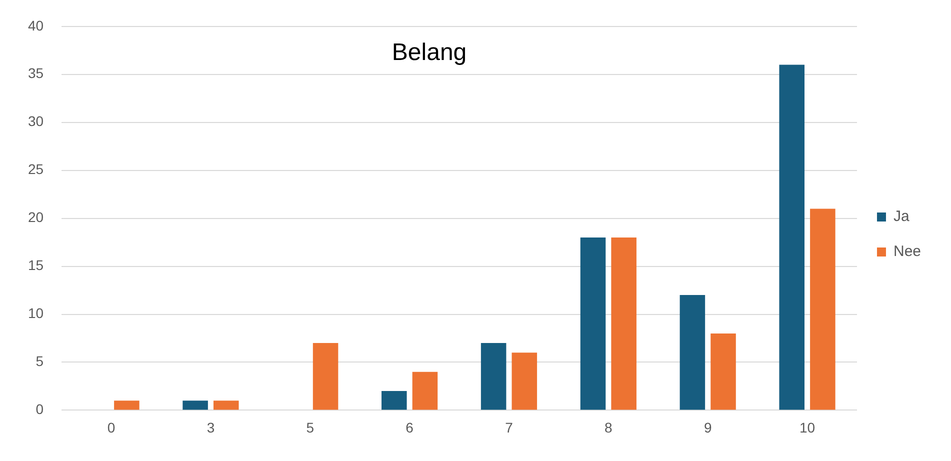 The image size is (951, 461). What do you see at coordinates (36, 169) in the screenshot?
I see `y-tick-label: 25` at bounding box center [36, 169].